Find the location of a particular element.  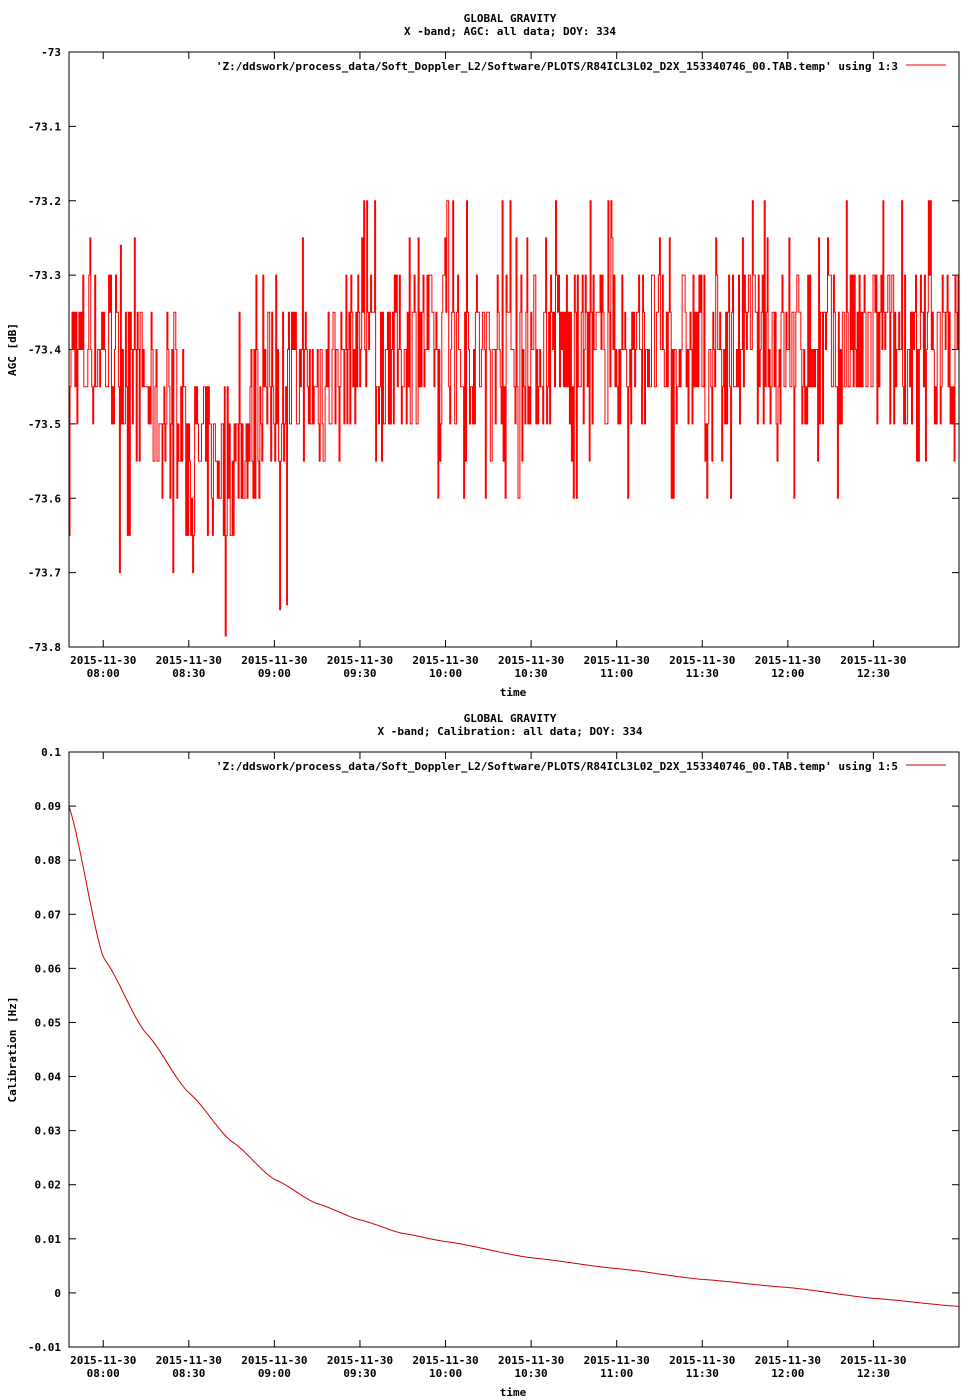

y-tick-label: -0.01 is located at coordinates (44, 1347).